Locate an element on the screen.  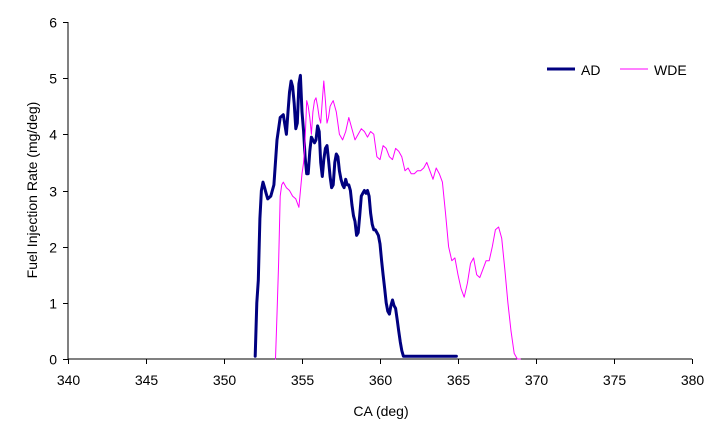
y-tick-label: 6 is located at coordinates (53, 23).